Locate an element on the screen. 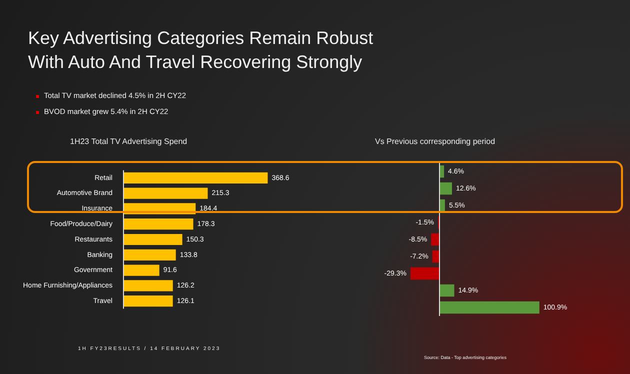 The height and width of the screenshot is (374, 630). chart-title: Vs Previous corresponding period is located at coordinates (435, 141).